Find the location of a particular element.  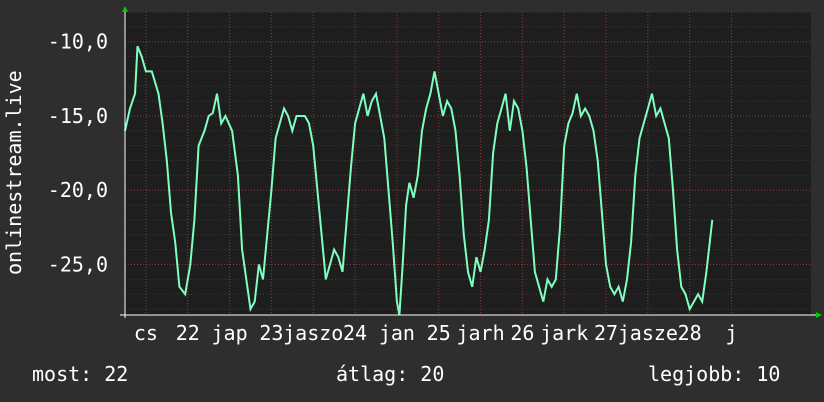

y-axis-arrow is located at coordinates (125, 9).